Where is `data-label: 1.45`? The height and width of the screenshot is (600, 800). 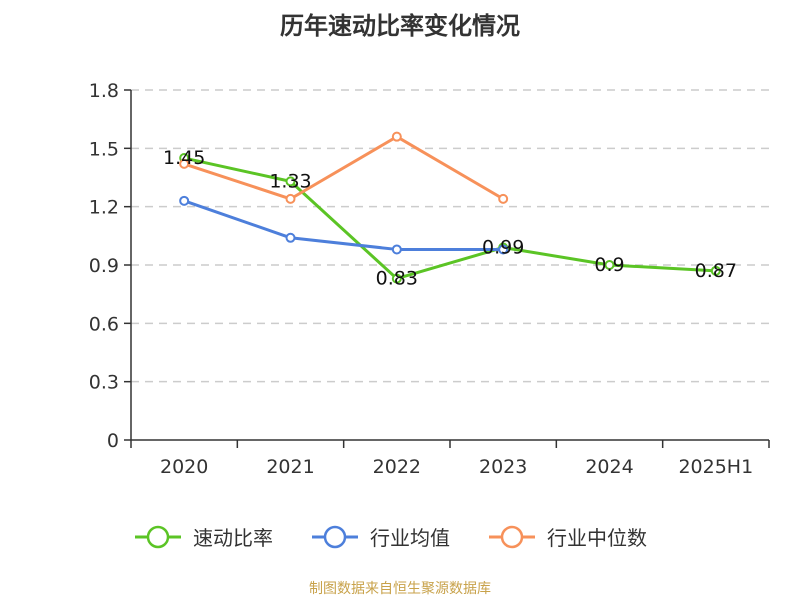 data-label: 1.45 is located at coordinates (184, 158).